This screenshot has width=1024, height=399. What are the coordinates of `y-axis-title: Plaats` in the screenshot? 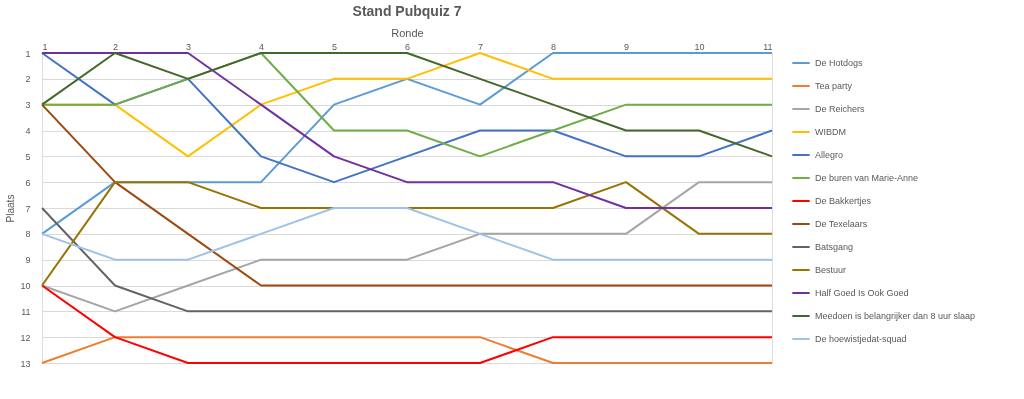 It's located at (11, 208).